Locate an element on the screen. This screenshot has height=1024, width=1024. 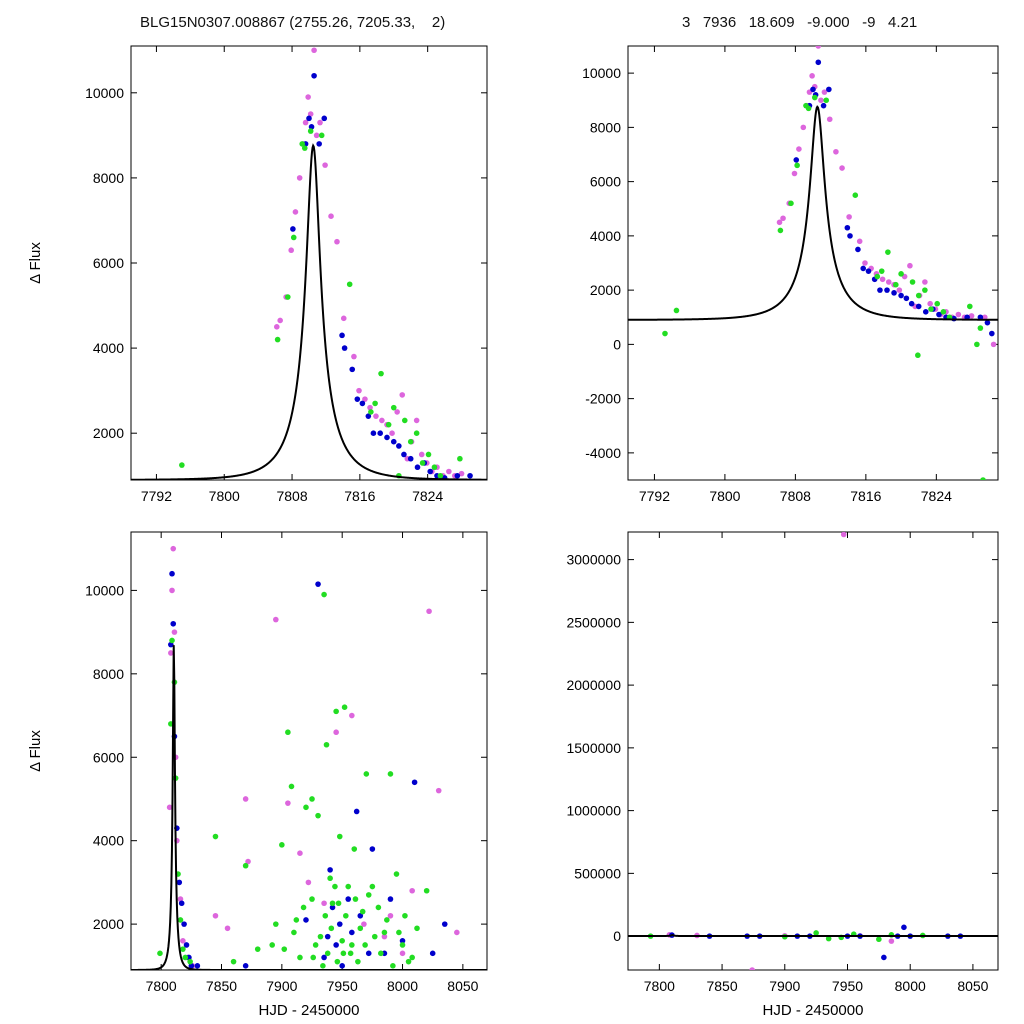
x-tick-label: 7808 is located at coordinates (795, 496).